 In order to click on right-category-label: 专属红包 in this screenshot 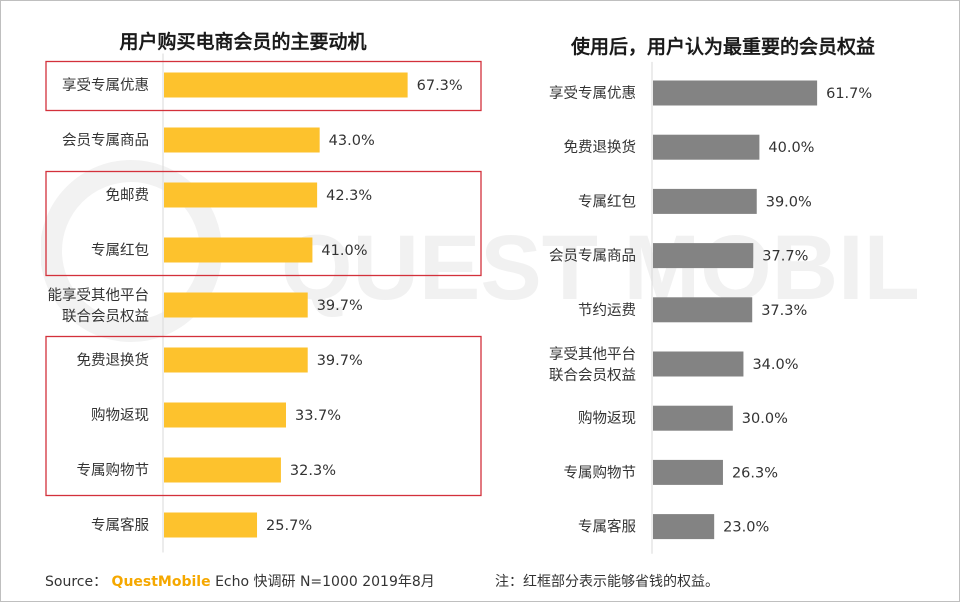, I will do `click(607, 201)`.